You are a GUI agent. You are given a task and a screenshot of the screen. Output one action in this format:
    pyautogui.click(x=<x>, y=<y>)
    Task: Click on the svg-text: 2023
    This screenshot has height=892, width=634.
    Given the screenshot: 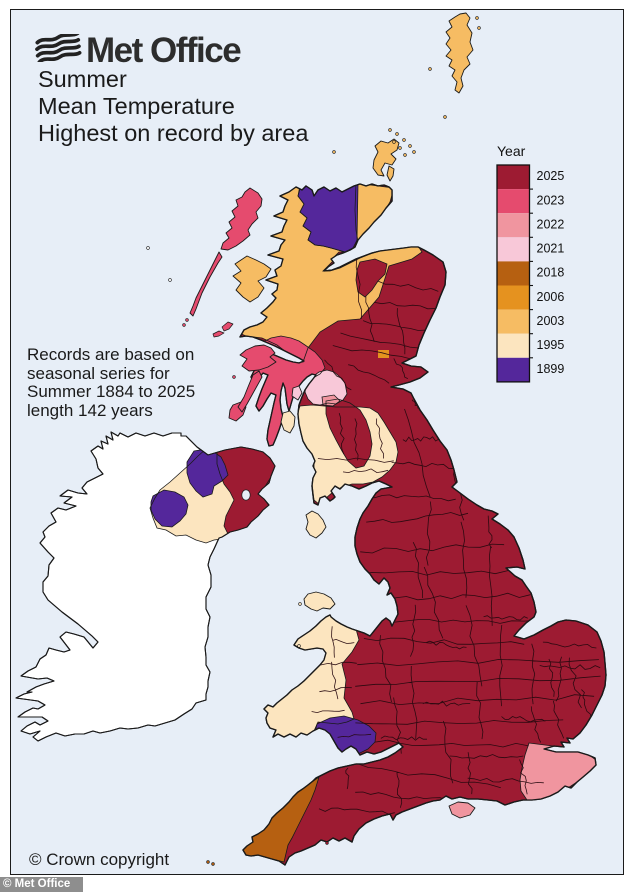 What is the action you would take?
    pyautogui.click(x=551, y=200)
    